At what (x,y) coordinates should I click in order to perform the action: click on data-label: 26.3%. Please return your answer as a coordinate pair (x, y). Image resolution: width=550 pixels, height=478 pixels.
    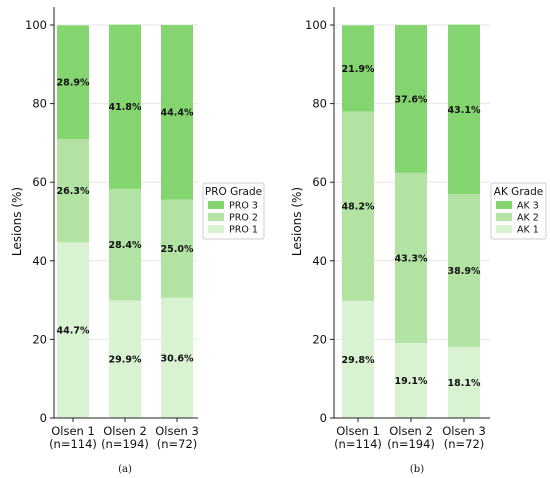
    Looking at the image, I should click on (73, 191).